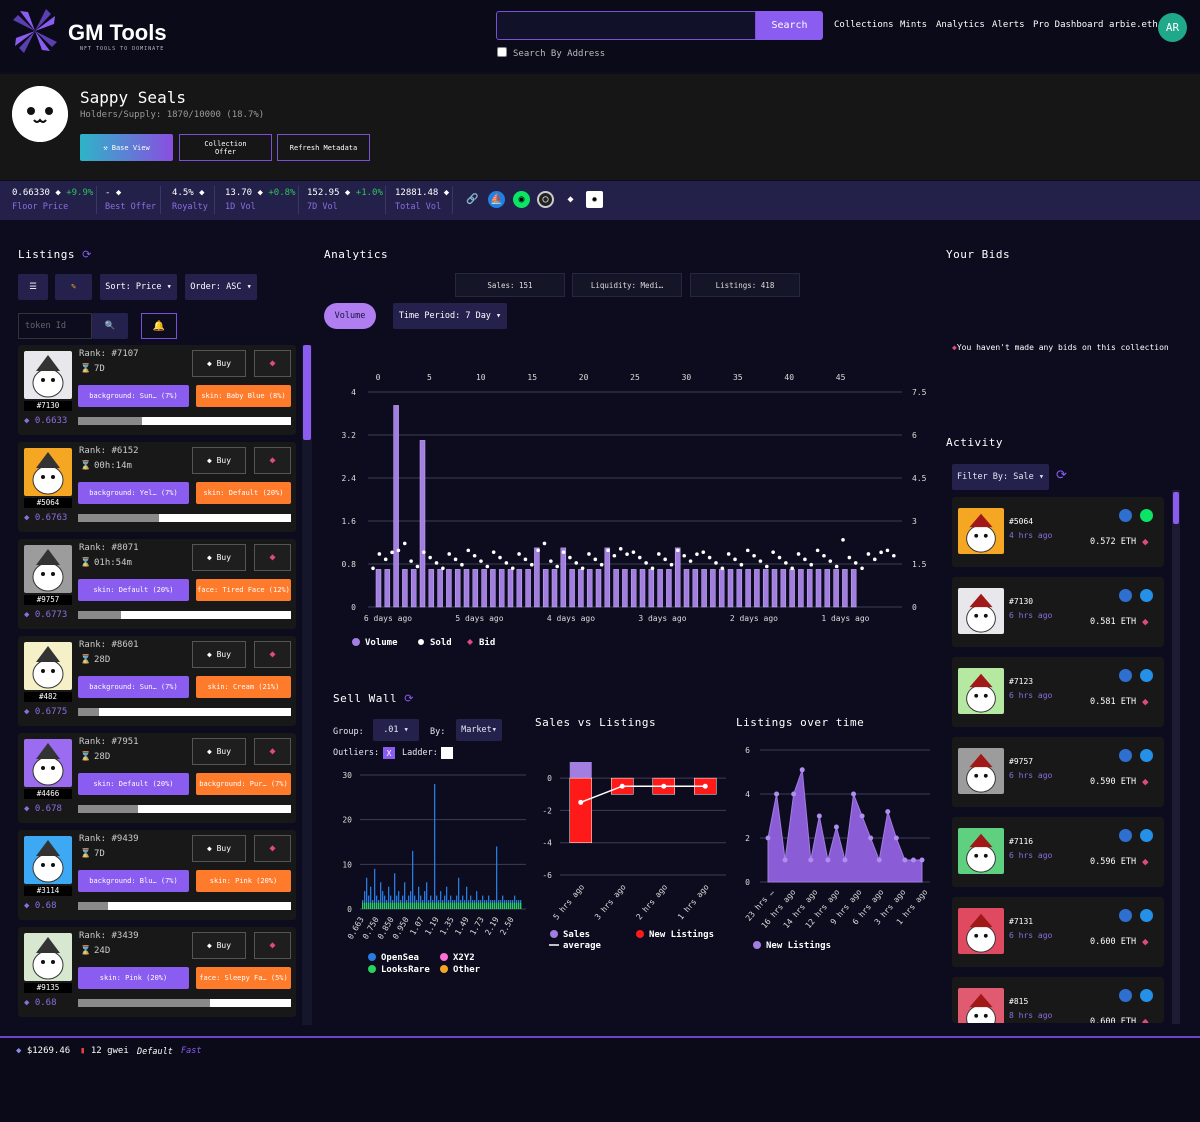 Image resolution: width=1200 pixels, height=1122 pixels. I want to click on blur-icon: ✹, so click(594, 199).